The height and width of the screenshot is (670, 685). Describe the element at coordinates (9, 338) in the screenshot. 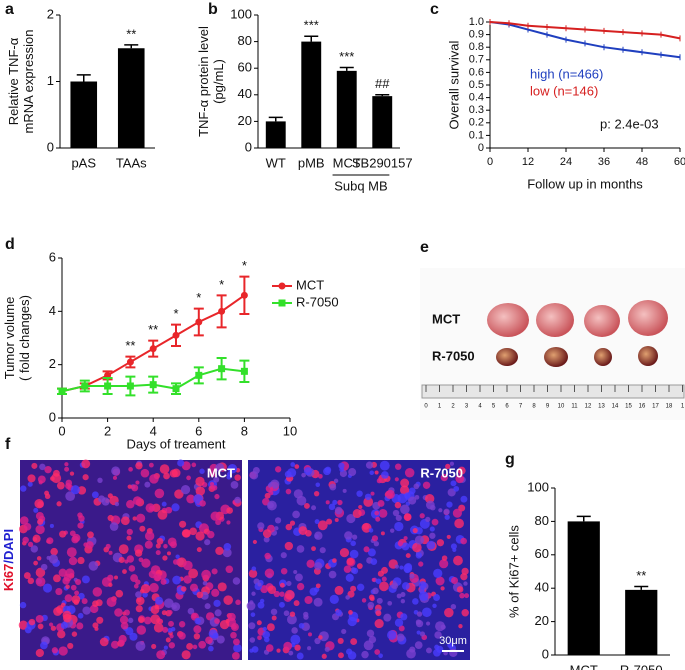

I see `y-axis-label: Tumor volume` at that location.